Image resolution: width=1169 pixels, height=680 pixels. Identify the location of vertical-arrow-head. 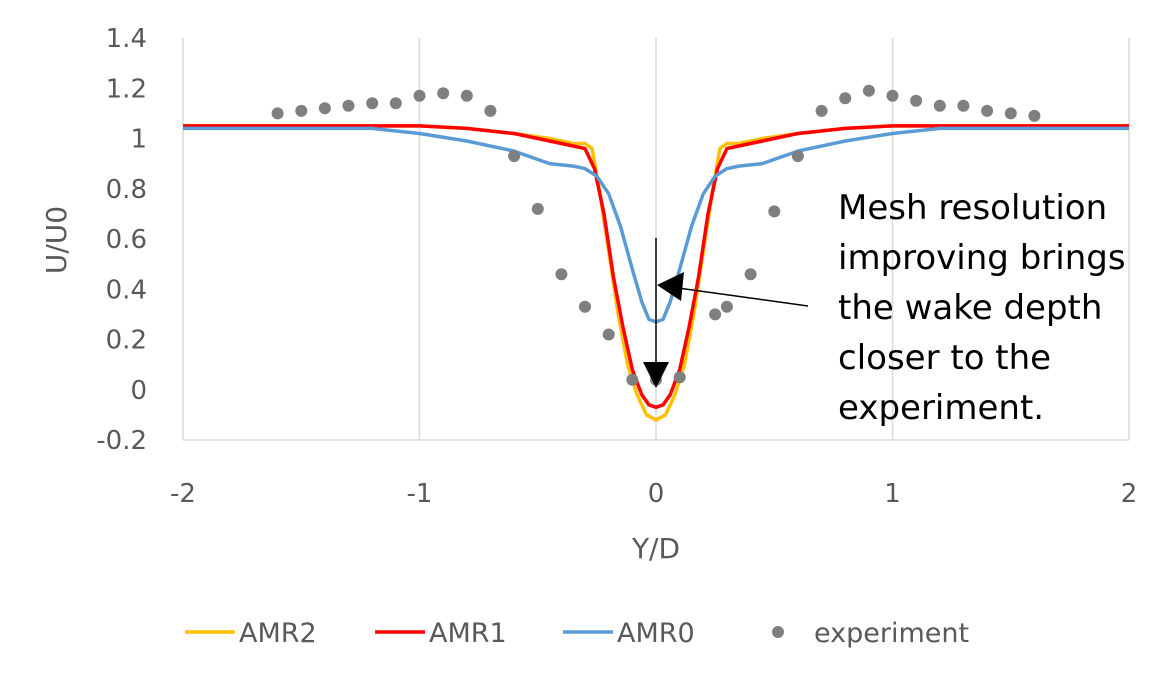
(656, 375).